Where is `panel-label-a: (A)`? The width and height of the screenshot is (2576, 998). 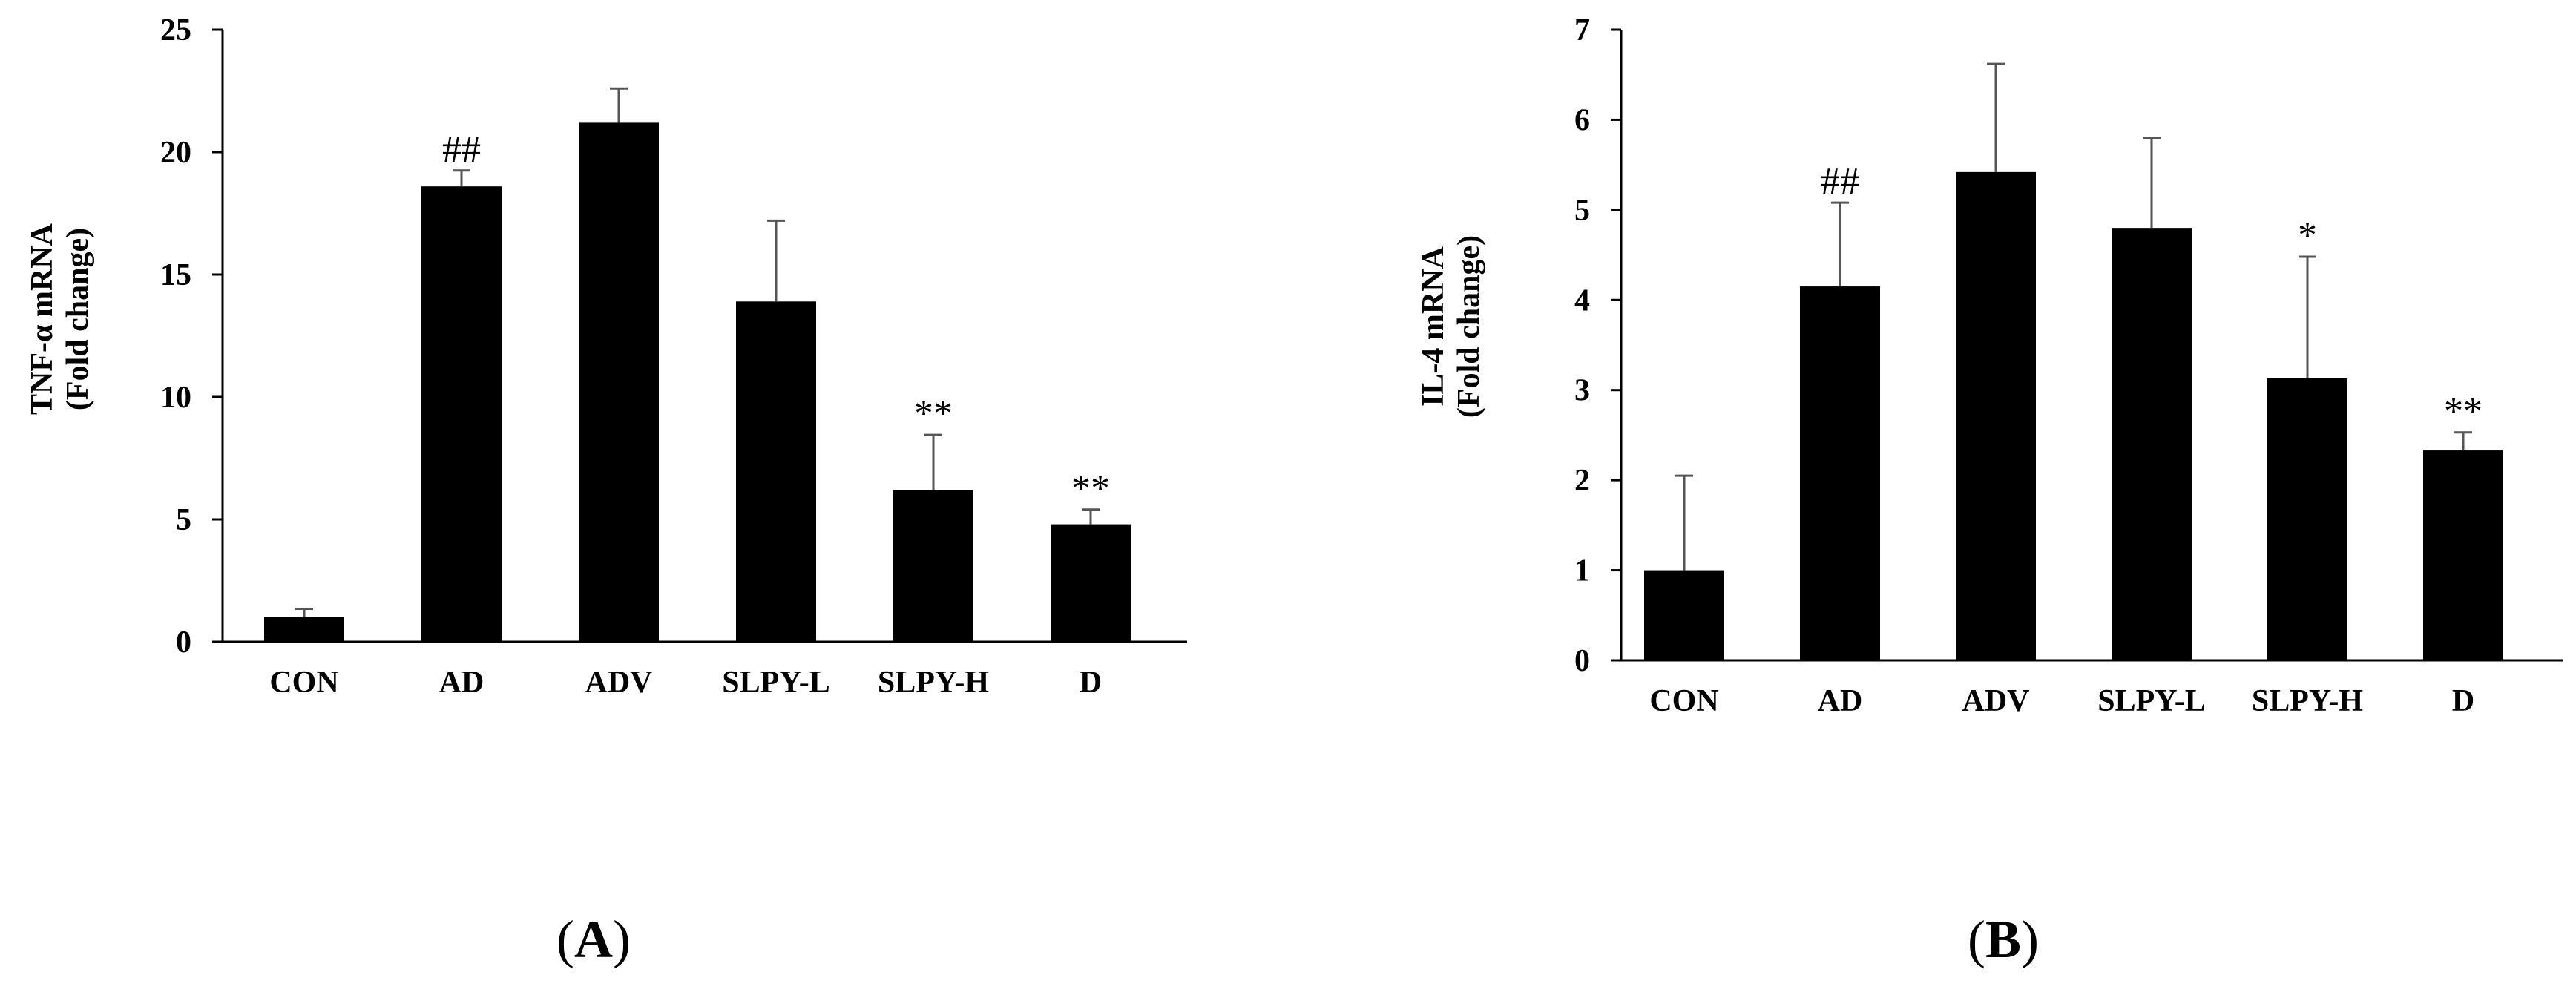 panel-label-a: (A) is located at coordinates (593, 939).